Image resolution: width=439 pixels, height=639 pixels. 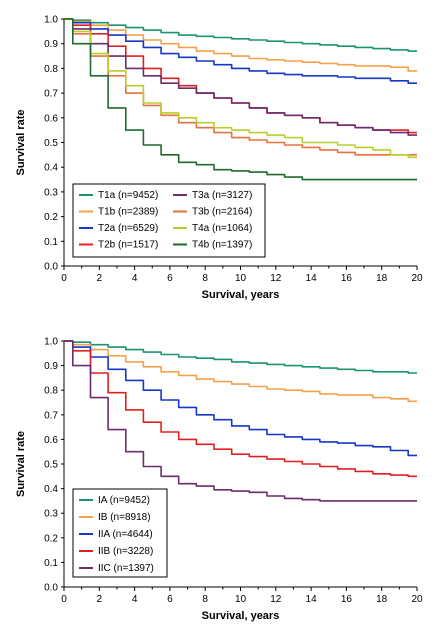 I want to click on legend-label: IB (n=8918), so click(x=124, y=517).